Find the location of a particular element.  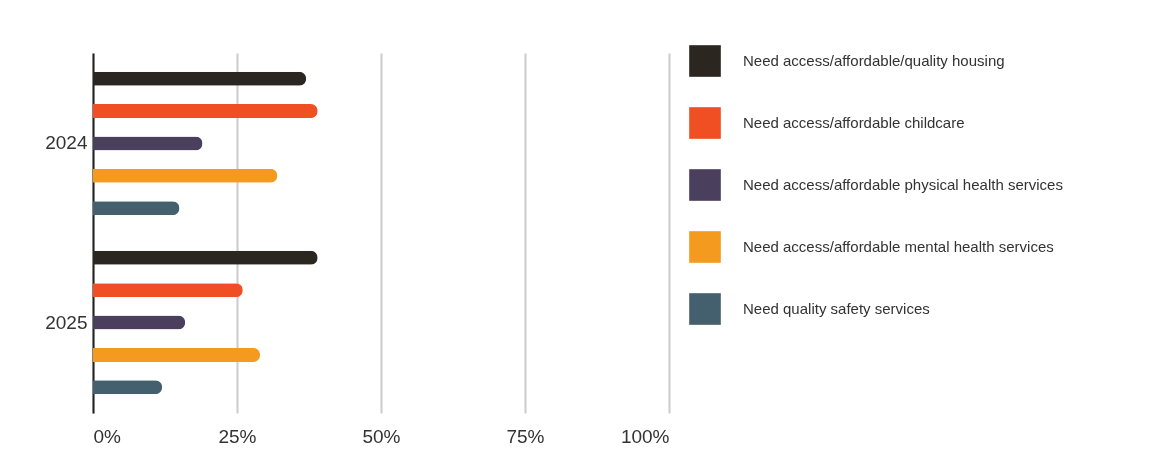

legend-label: Need access/affordable mental health services is located at coordinates (898, 246).